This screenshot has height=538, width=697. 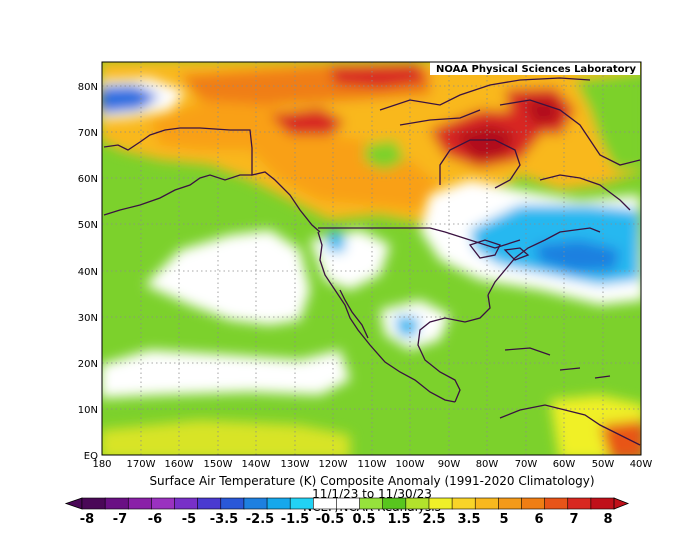 What do you see at coordinates (87, 519) in the screenshot?
I see `colorbar-label: -8` at bounding box center [87, 519].